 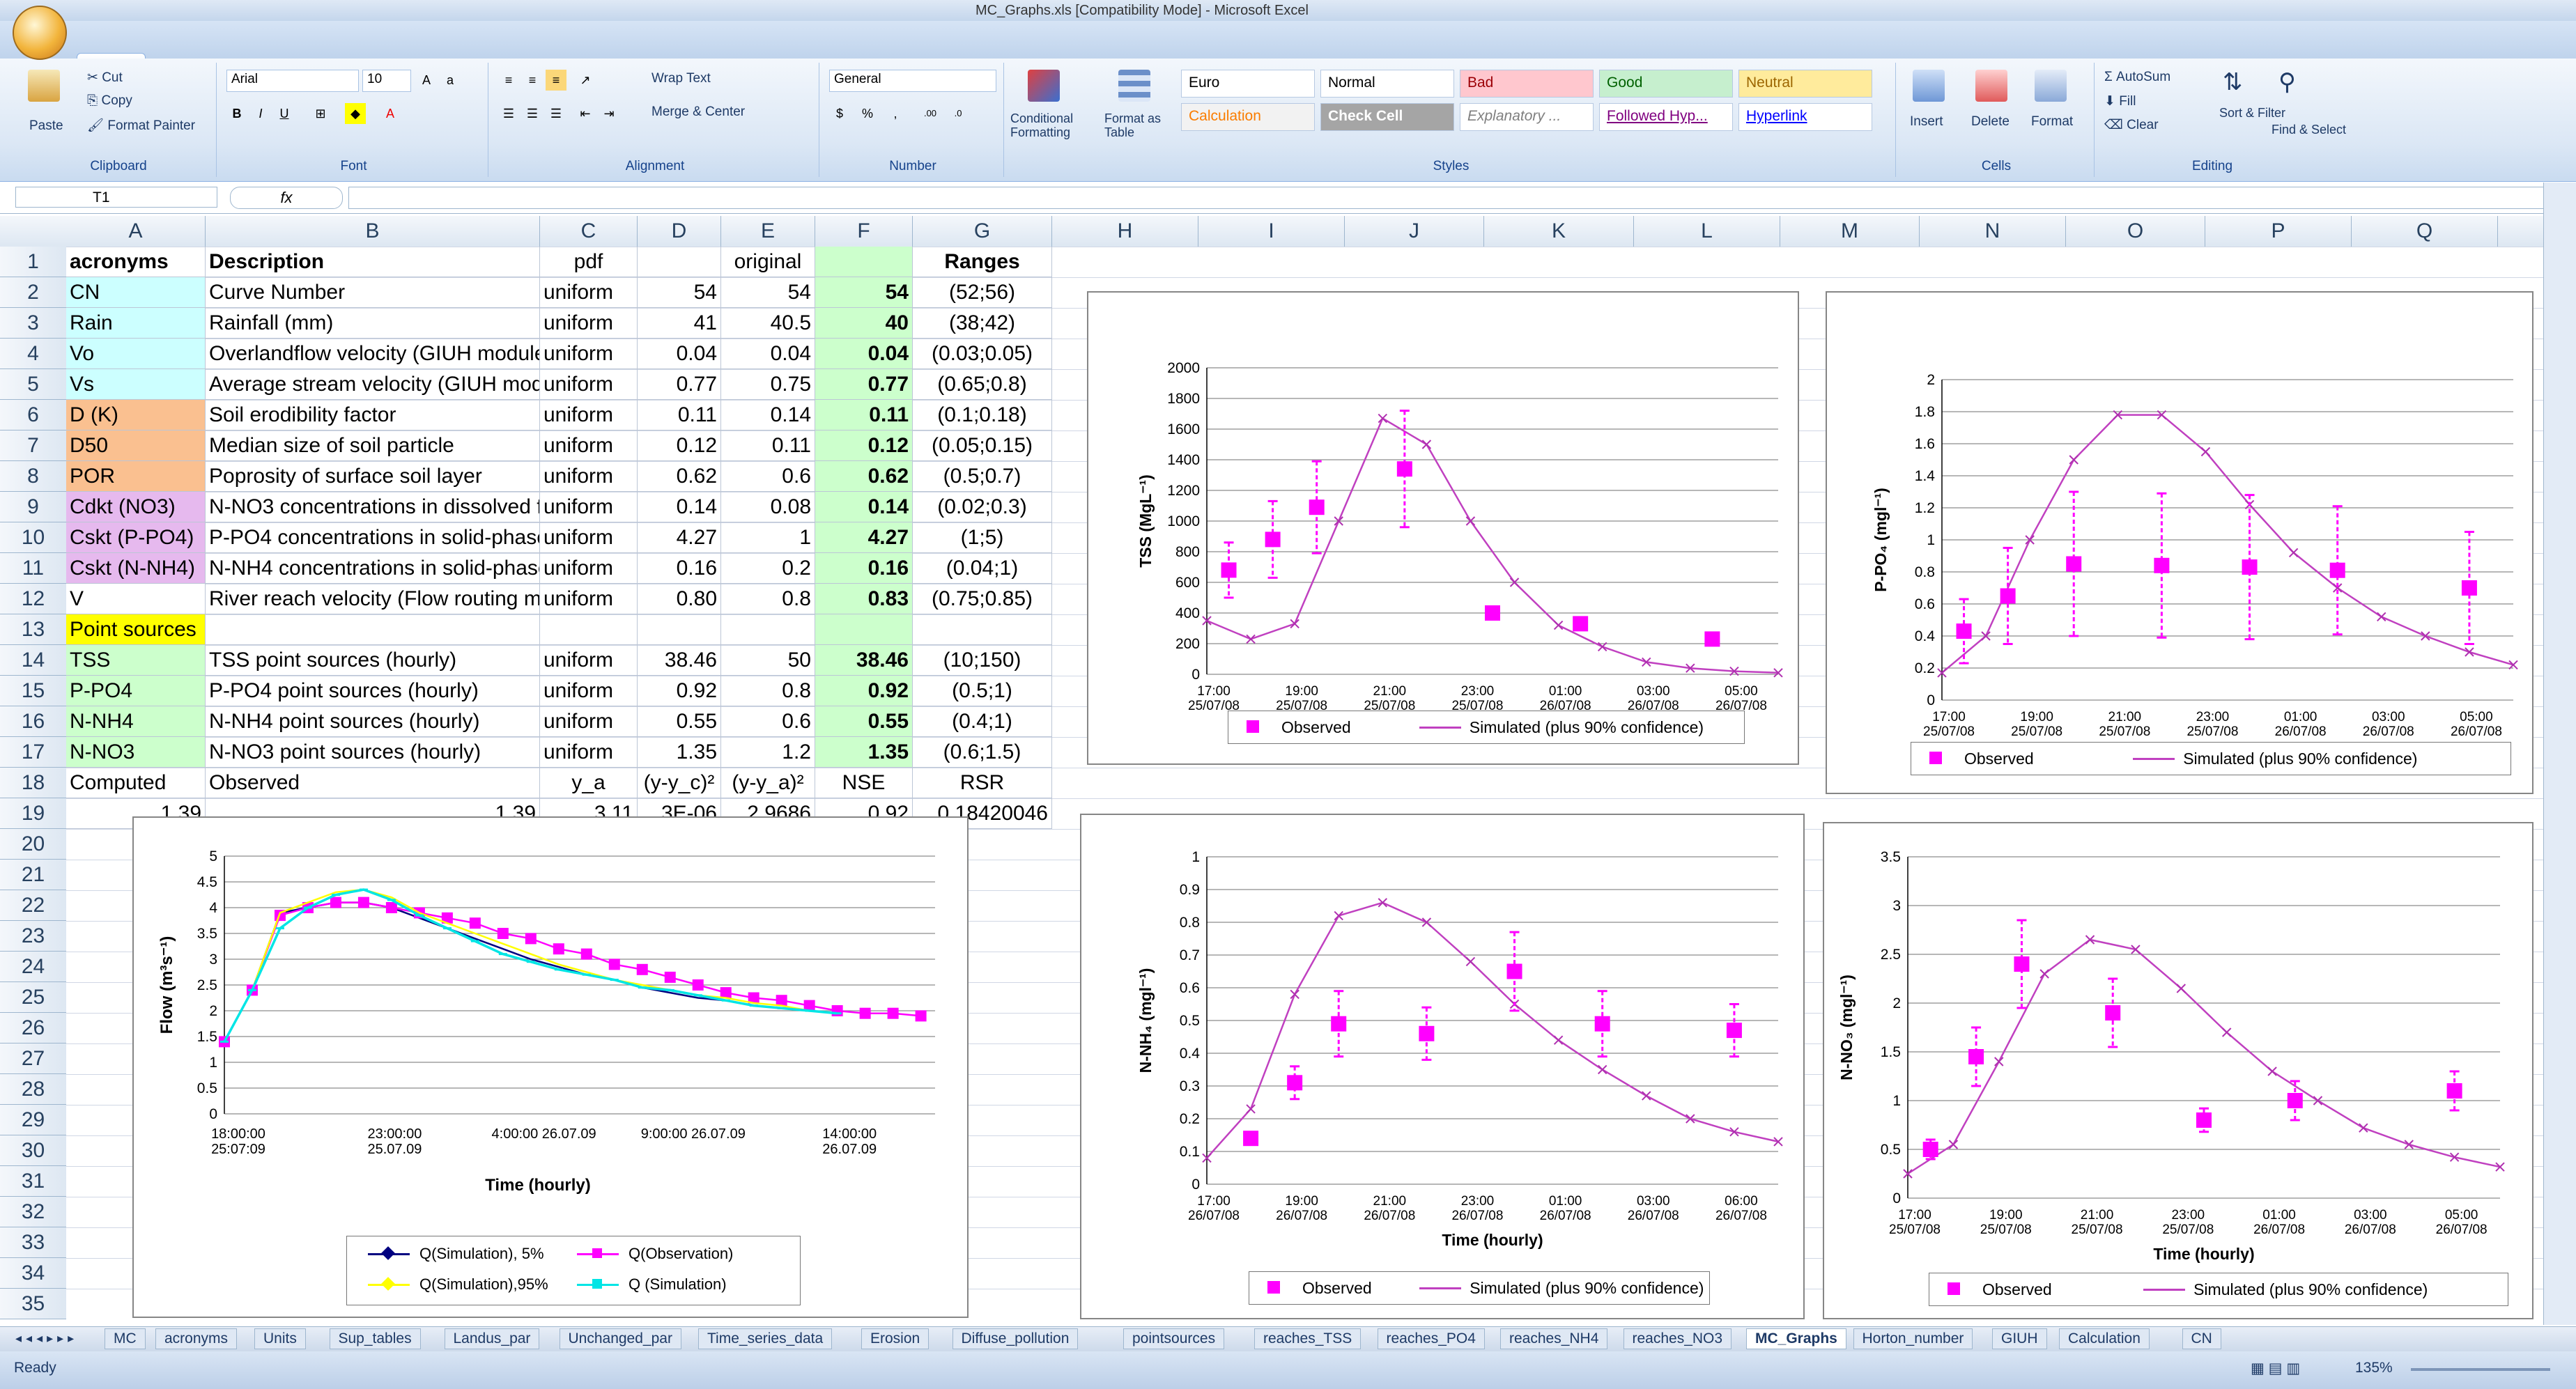 What do you see at coordinates (1248, 117) in the screenshot?
I see `cell-style-calculation: Calculation` at bounding box center [1248, 117].